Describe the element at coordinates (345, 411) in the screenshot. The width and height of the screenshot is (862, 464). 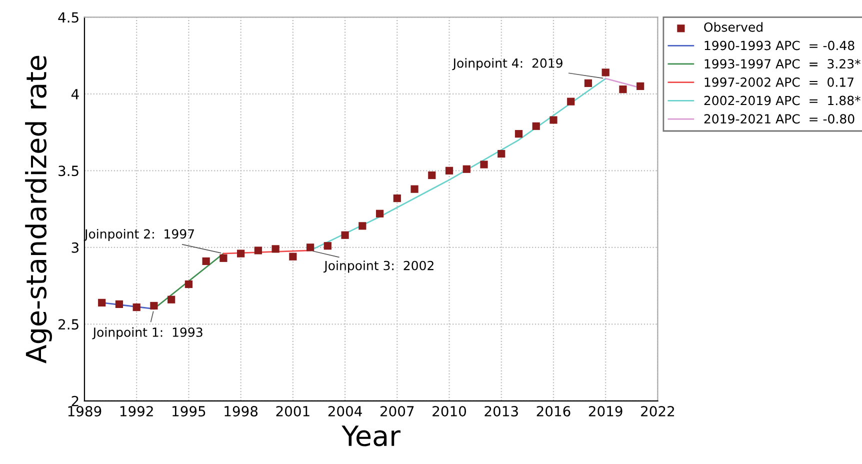
I see `x-tick-label: 2004` at that location.